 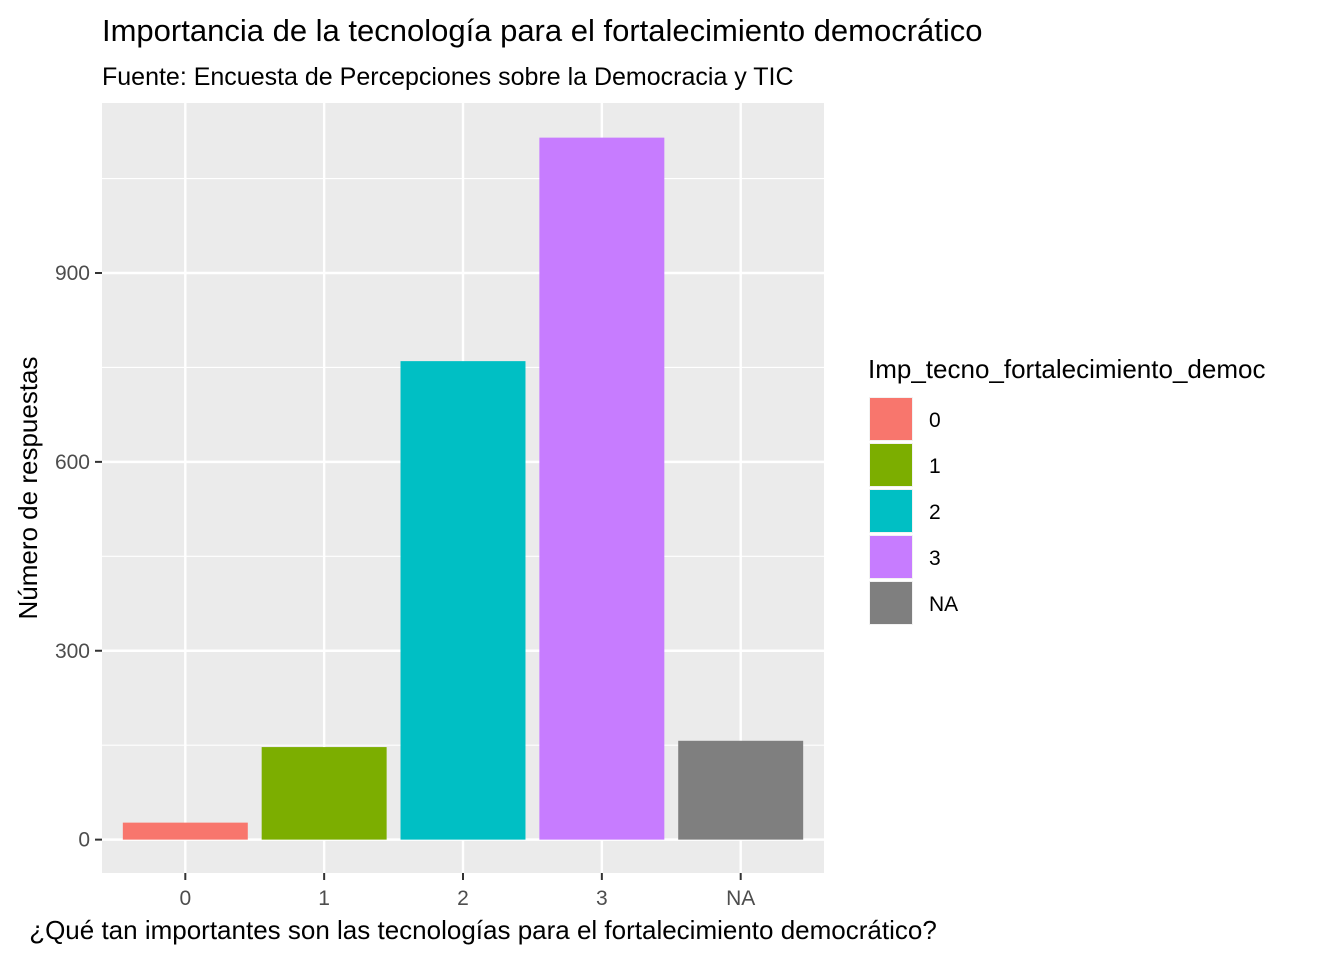 What do you see at coordinates (463, 898) in the screenshot?
I see `x-tick-label: 2` at bounding box center [463, 898].